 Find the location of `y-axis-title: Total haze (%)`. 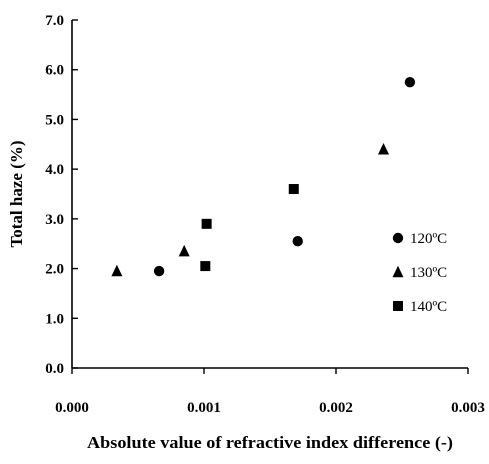

y-axis-title: Total haze (%) is located at coordinates (16, 193).